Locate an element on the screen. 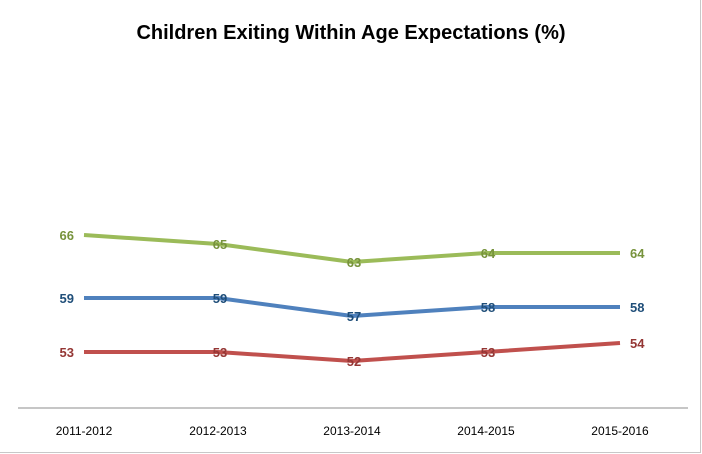 Image resolution: width=702 pixels, height=454 pixels. data-label: 63 is located at coordinates (354, 262).